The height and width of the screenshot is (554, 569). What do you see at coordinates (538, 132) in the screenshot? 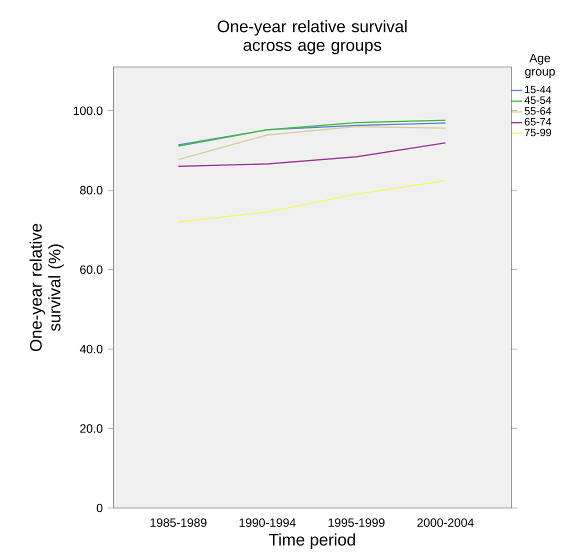
I see `legend-label: 75-99` at bounding box center [538, 132].